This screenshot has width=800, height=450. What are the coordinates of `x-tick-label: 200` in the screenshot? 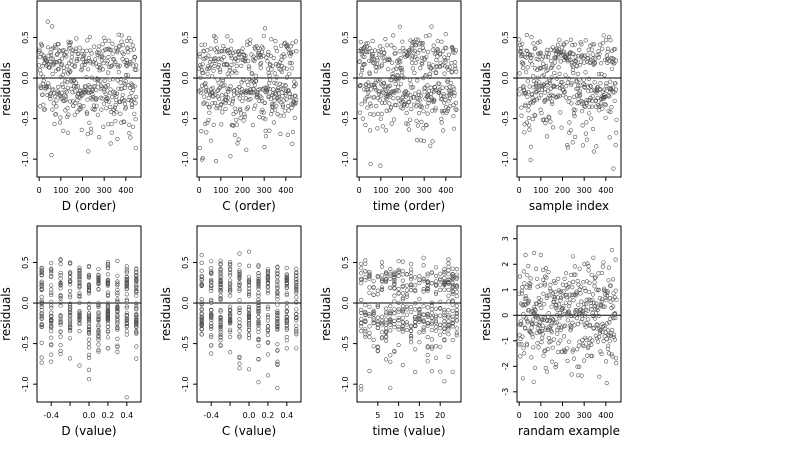 It's located at (82, 190).